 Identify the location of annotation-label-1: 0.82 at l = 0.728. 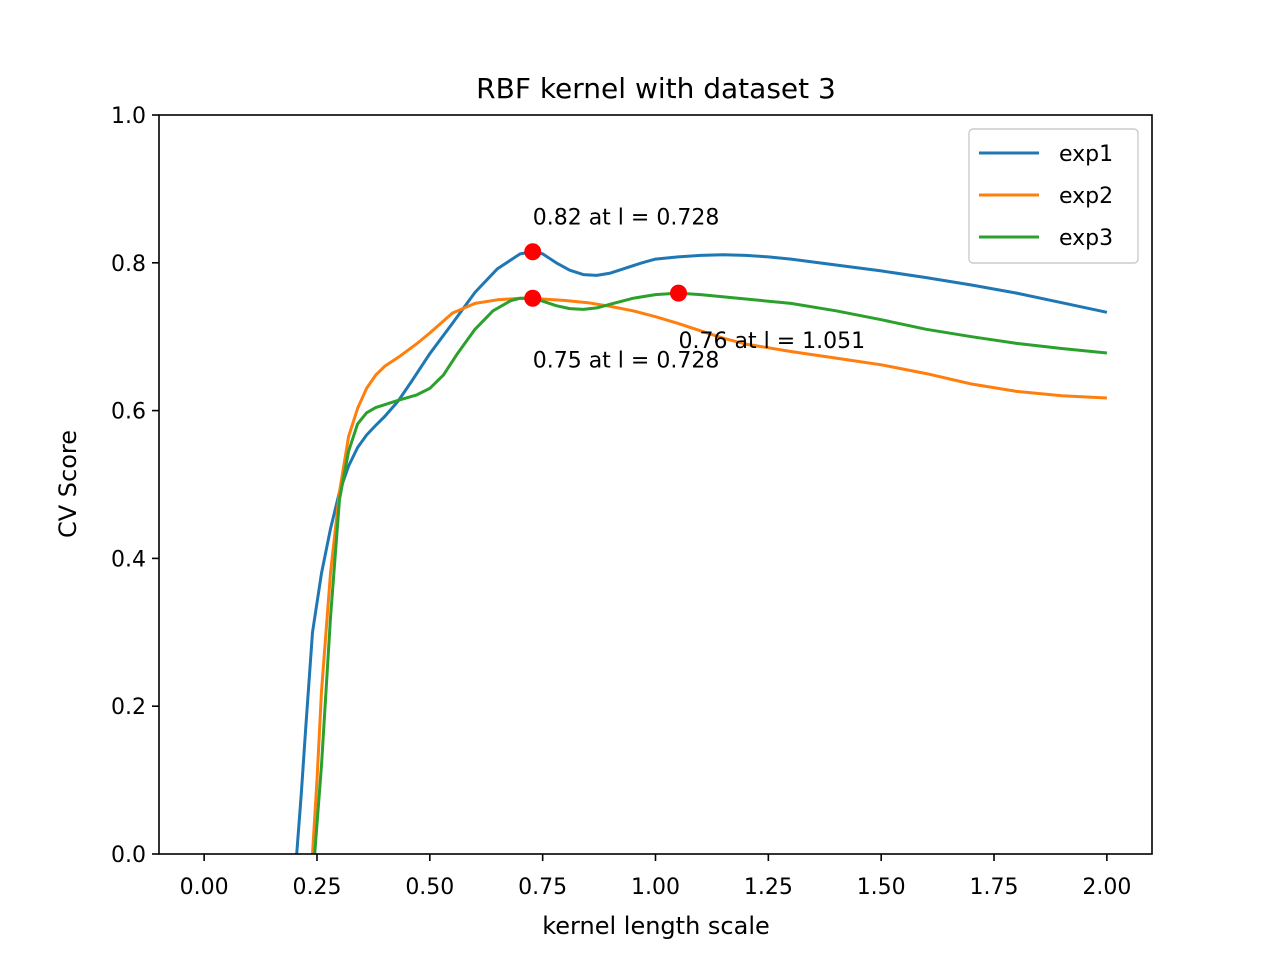
(626, 217).